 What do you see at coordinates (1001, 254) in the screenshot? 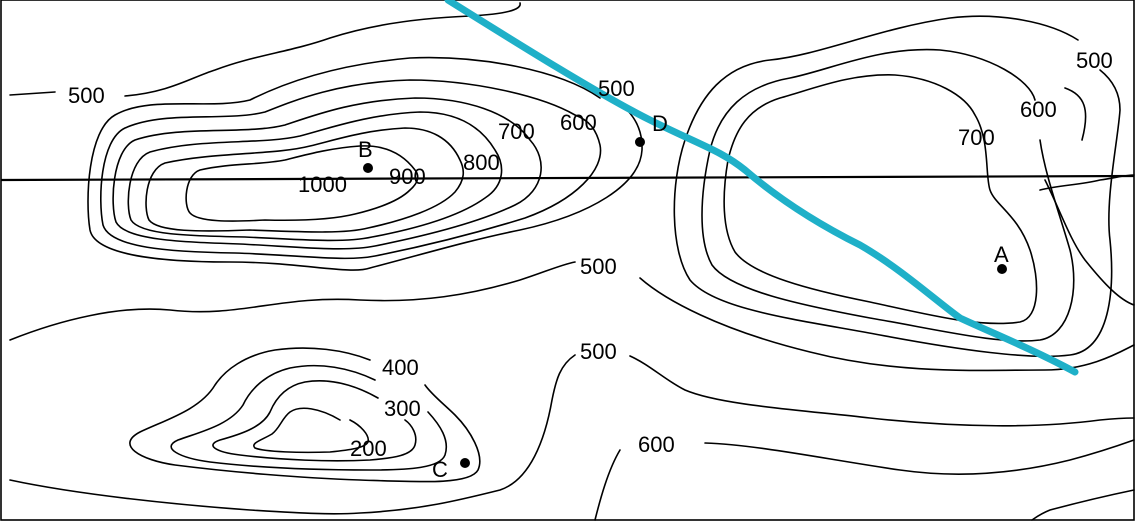
I see `point-a-label: A` at bounding box center [1001, 254].